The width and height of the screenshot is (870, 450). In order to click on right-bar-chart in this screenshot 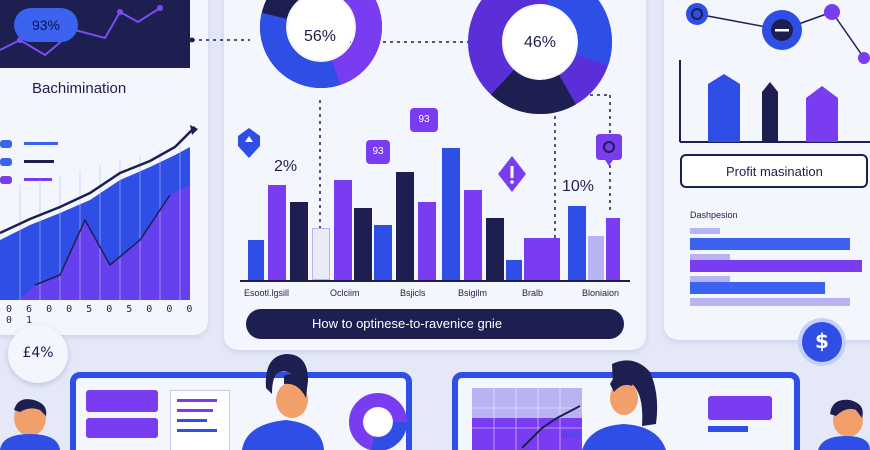, I will do `click(774, 101)`.